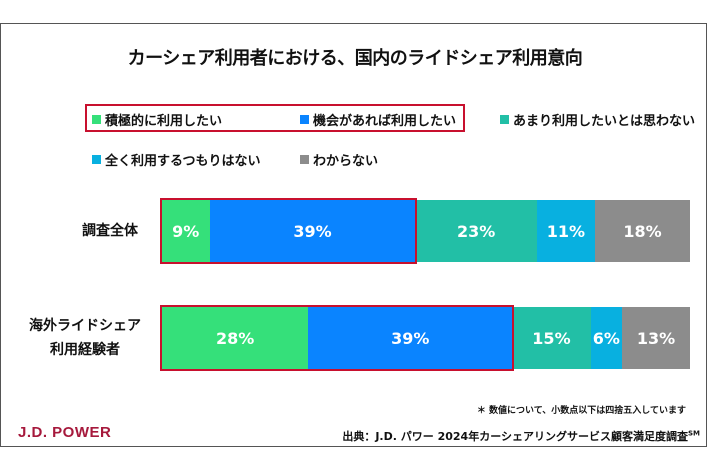 The image size is (710, 474). What do you see at coordinates (275, 118) in the screenshot?
I see `legend-highlight-box` at bounding box center [275, 118].